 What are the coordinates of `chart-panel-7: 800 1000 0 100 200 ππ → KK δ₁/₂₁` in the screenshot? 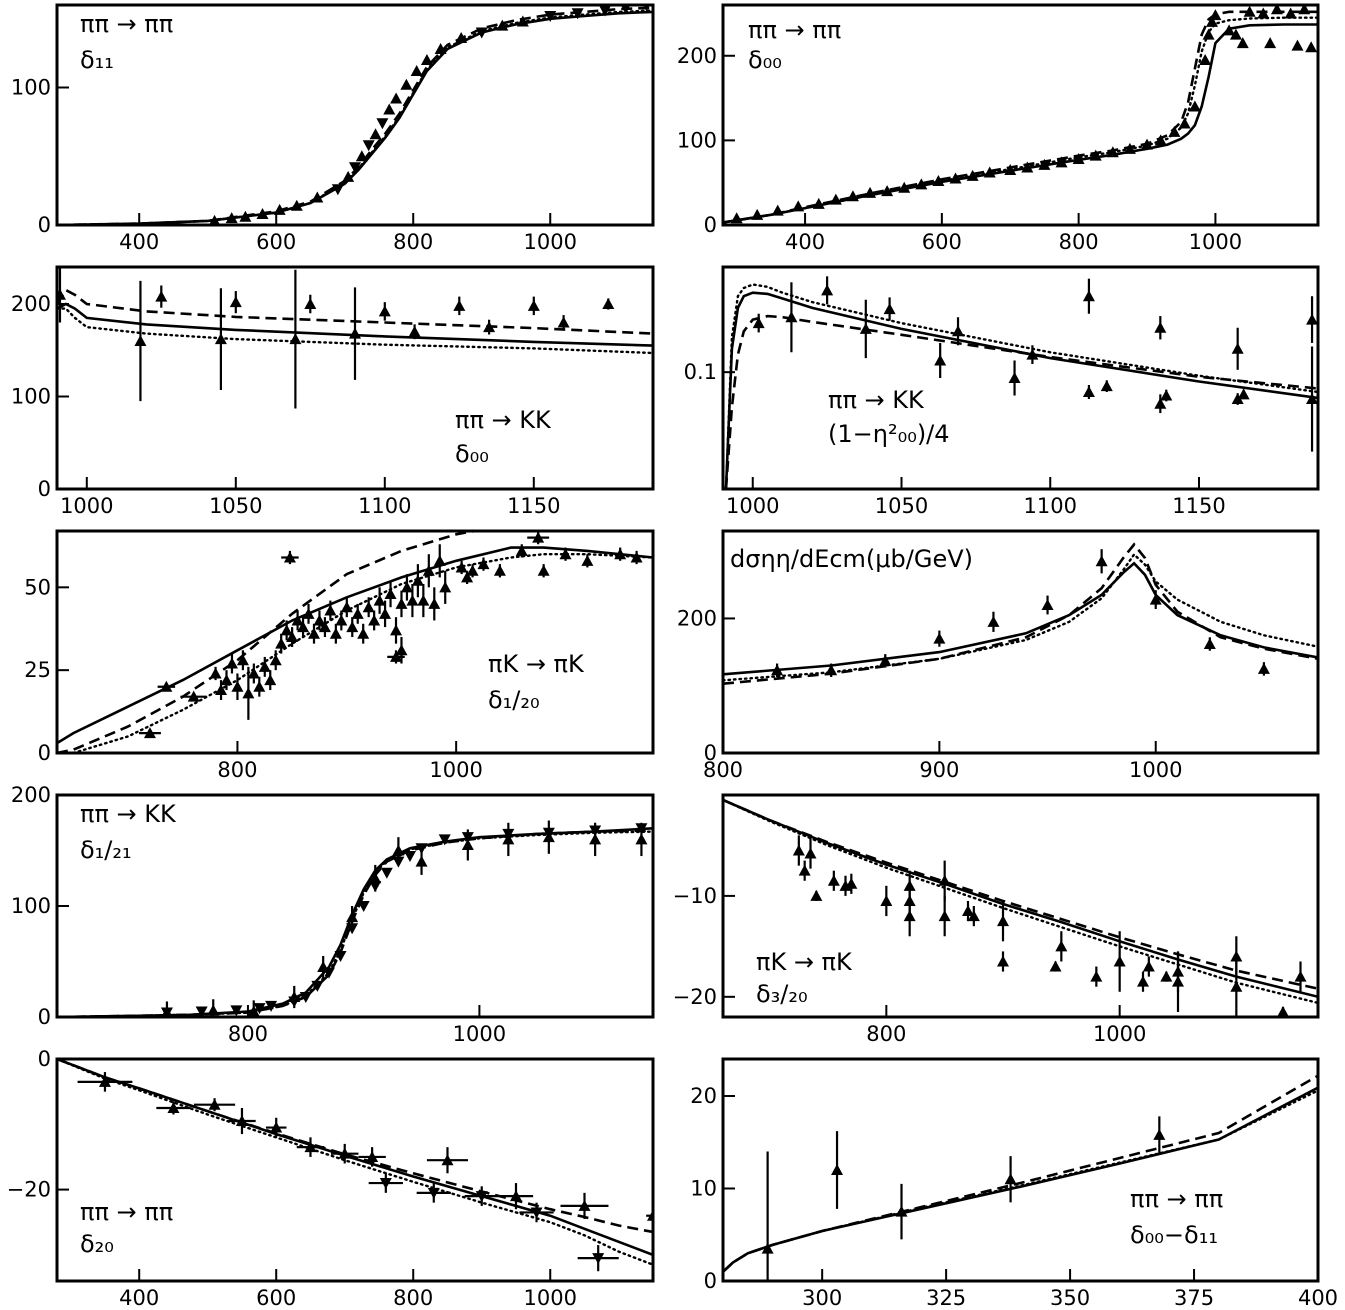 It's located at (333, 914).